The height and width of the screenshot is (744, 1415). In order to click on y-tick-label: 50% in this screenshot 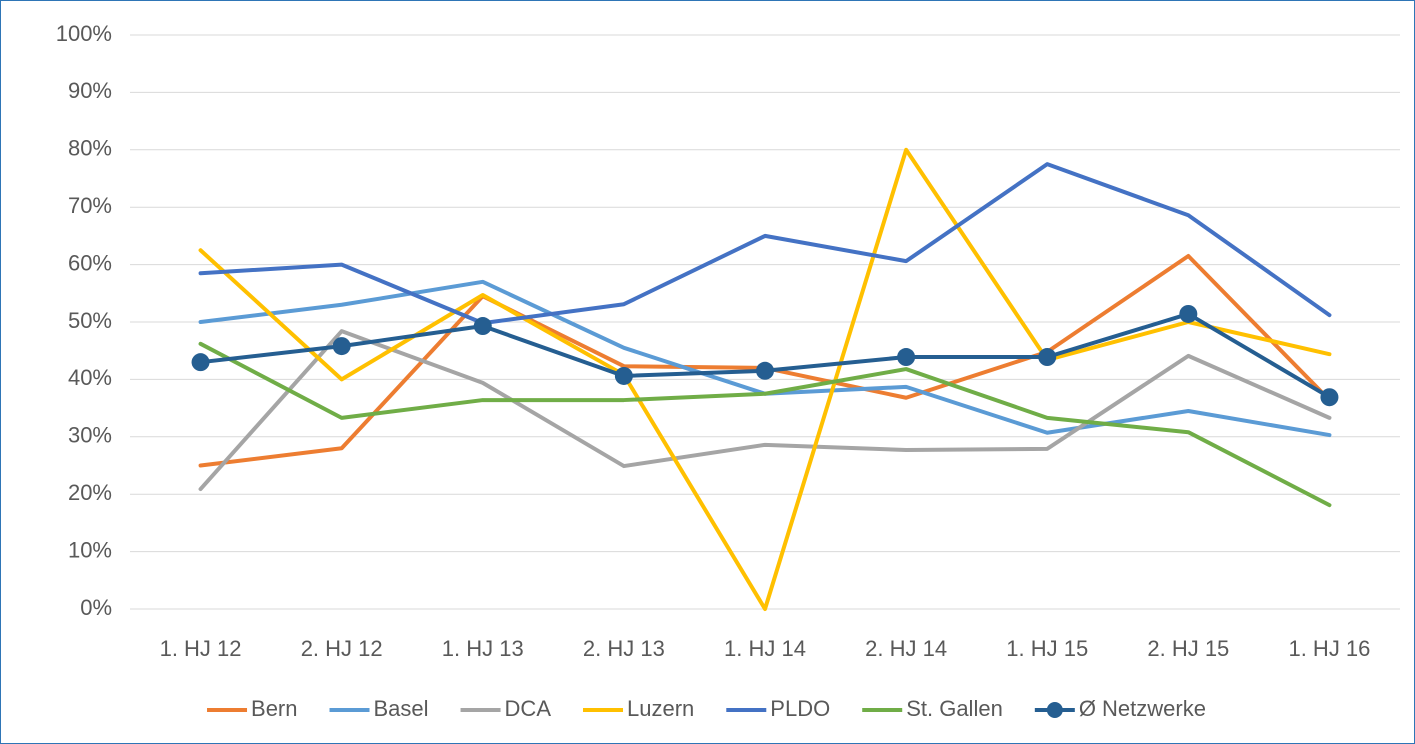, I will do `click(90, 320)`.